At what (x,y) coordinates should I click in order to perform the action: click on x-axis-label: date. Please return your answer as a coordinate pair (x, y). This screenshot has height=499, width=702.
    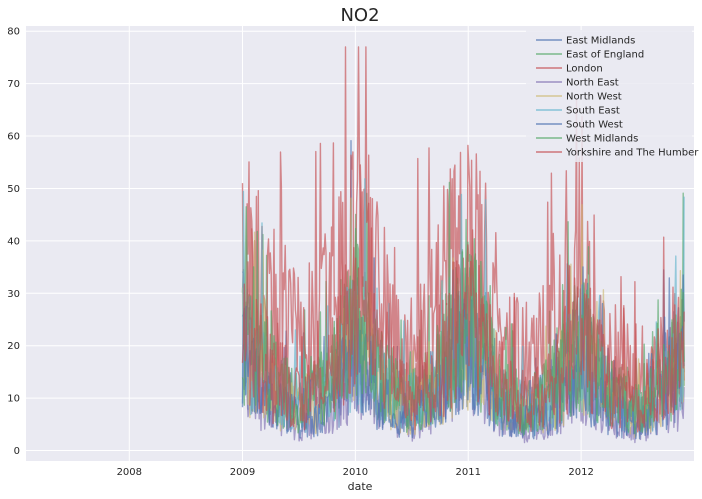
    Looking at the image, I should click on (360, 486).